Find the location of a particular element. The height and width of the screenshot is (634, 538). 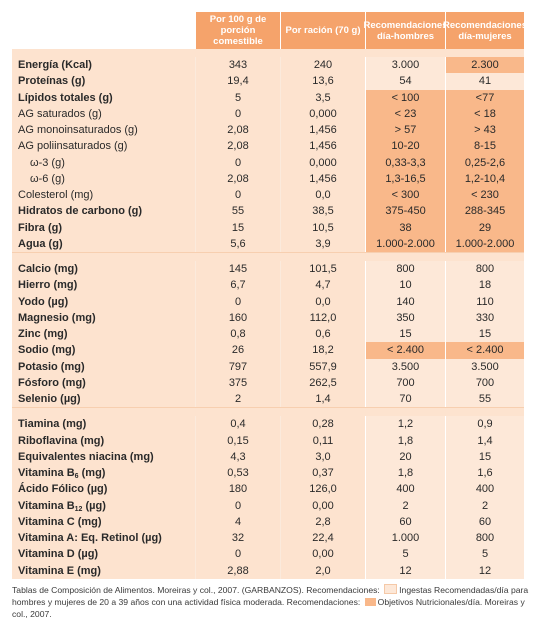

value-per-serving: 112,0 is located at coordinates (322, 317).